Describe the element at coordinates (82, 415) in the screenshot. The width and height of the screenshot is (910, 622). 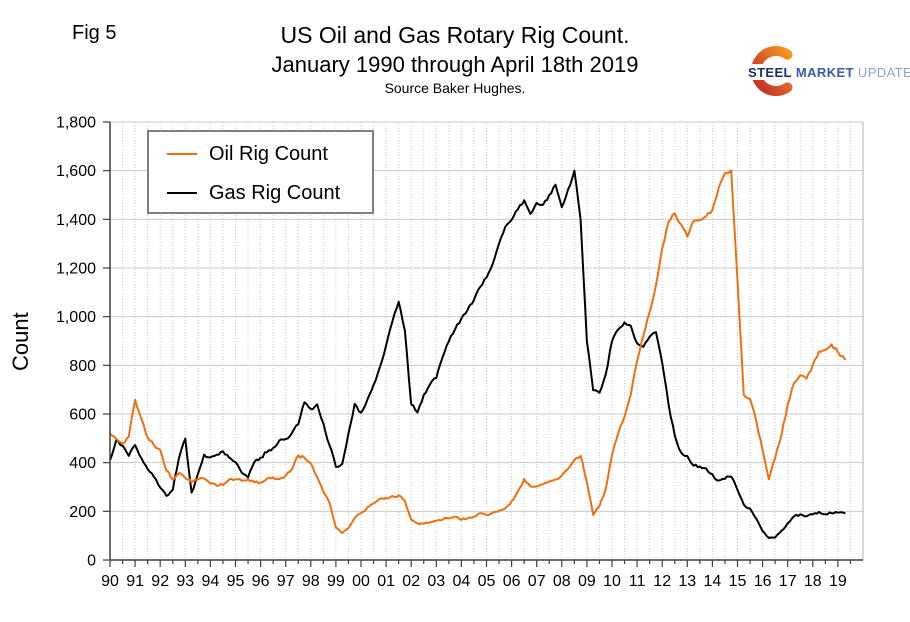
I see `y-tick-label: 600` at that location.